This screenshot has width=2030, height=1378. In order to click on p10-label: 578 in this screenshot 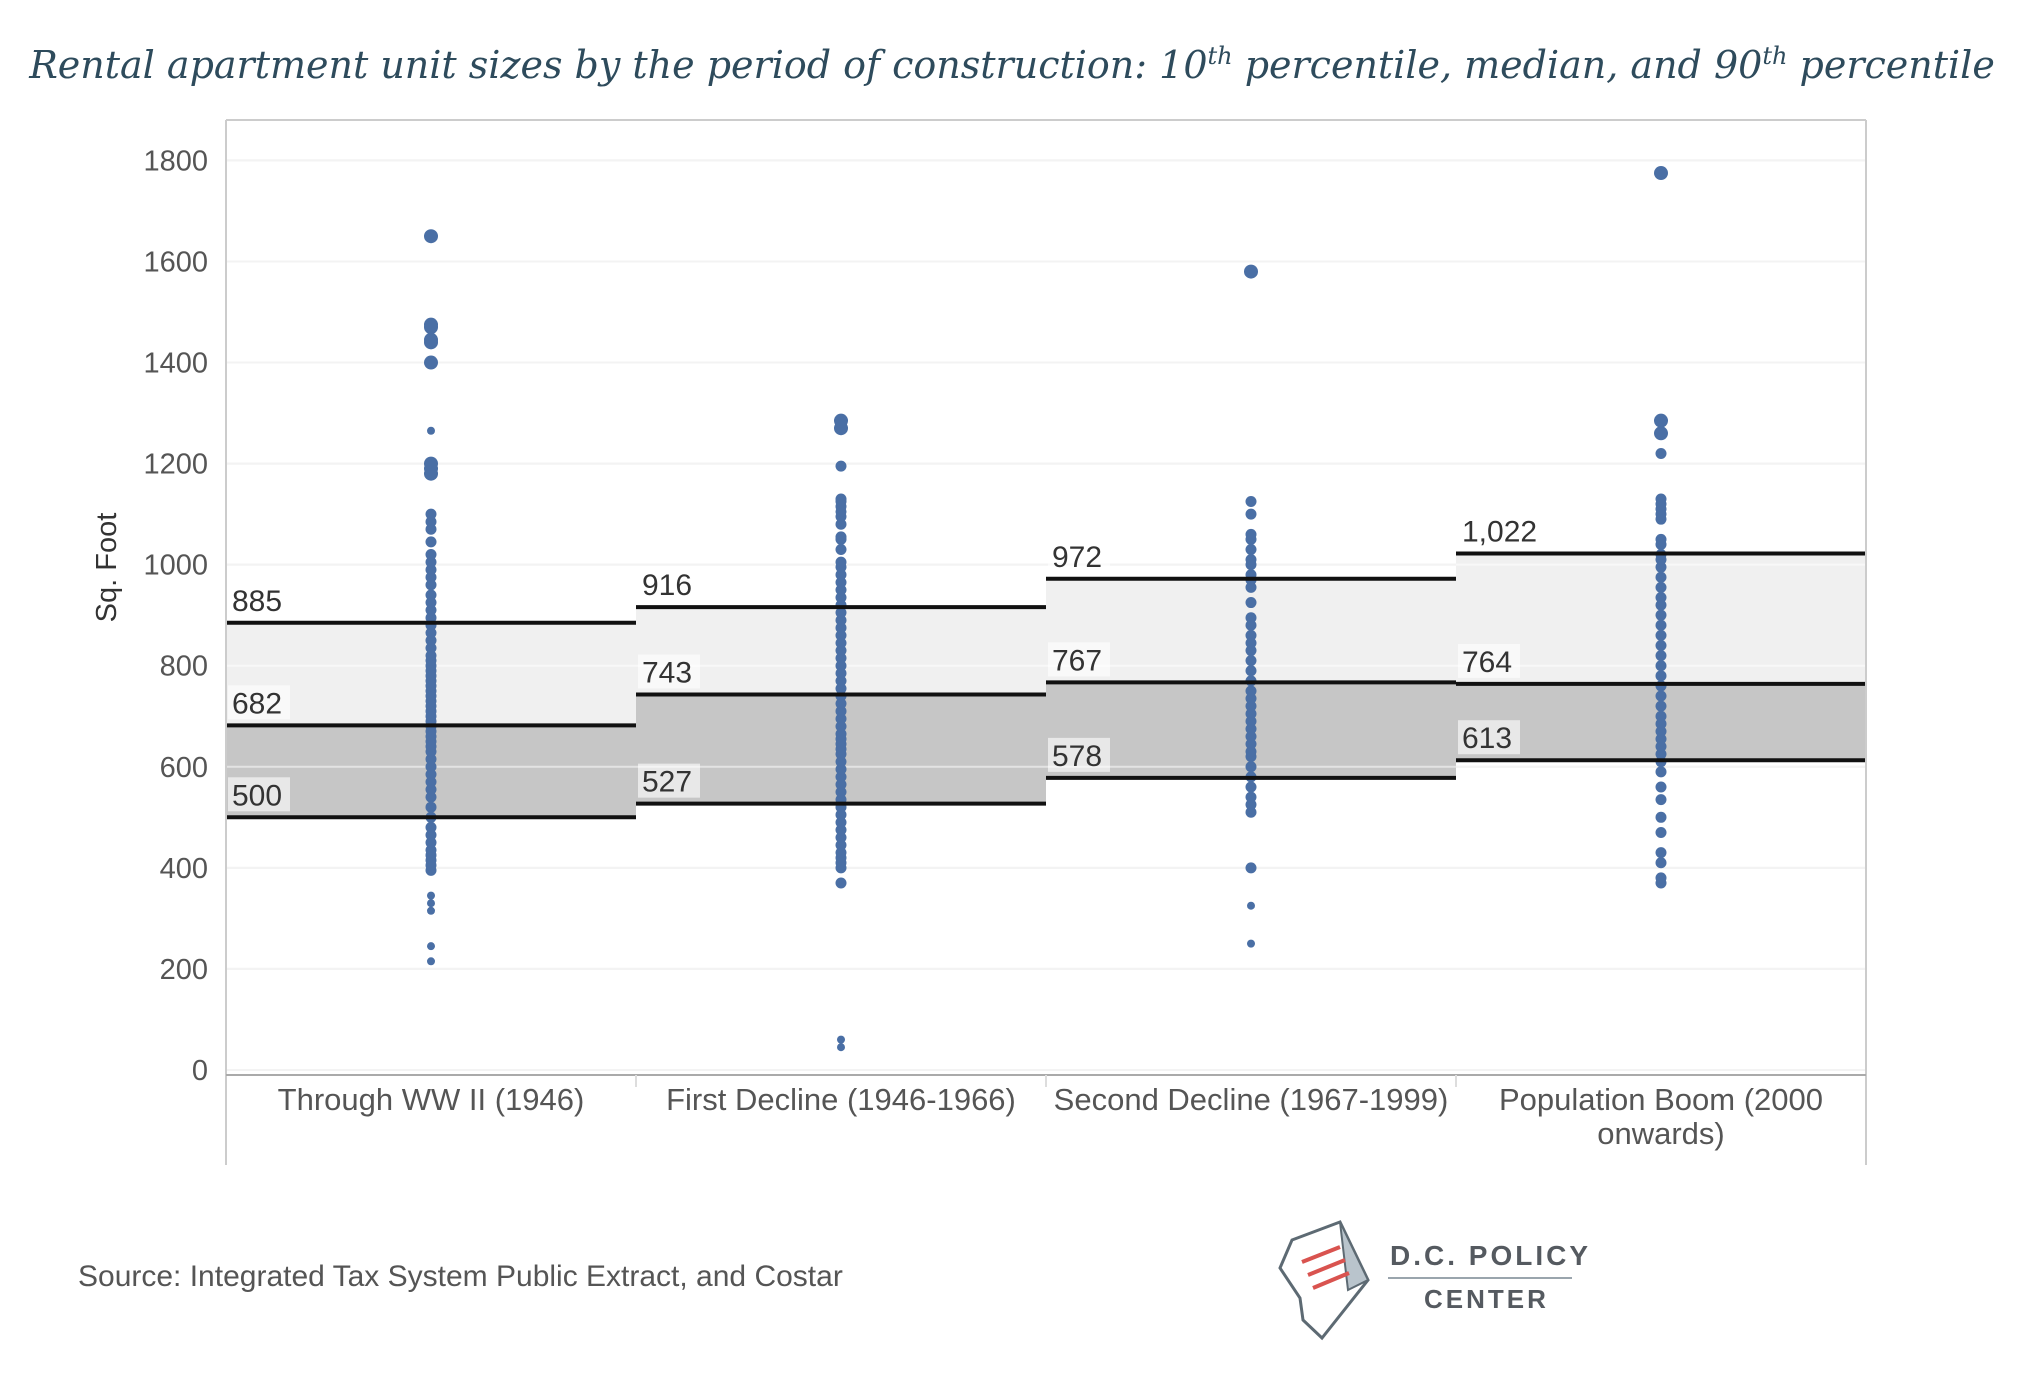, I will do `click(1077, 756)`.